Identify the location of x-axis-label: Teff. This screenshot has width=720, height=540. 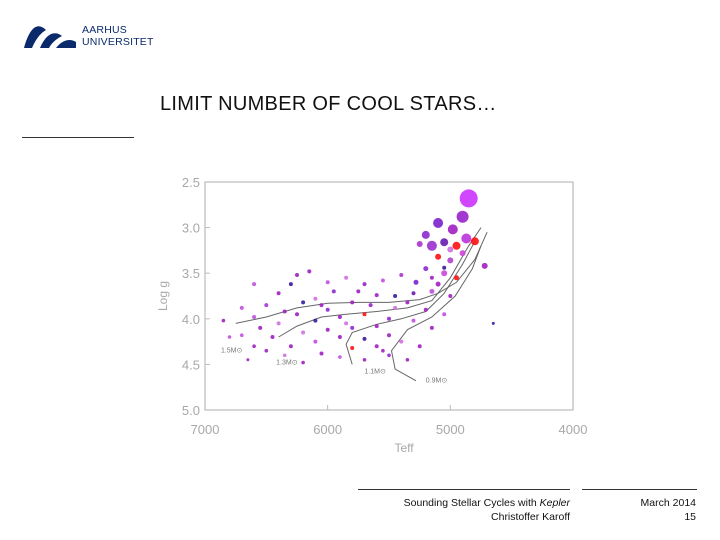
(404, 448).